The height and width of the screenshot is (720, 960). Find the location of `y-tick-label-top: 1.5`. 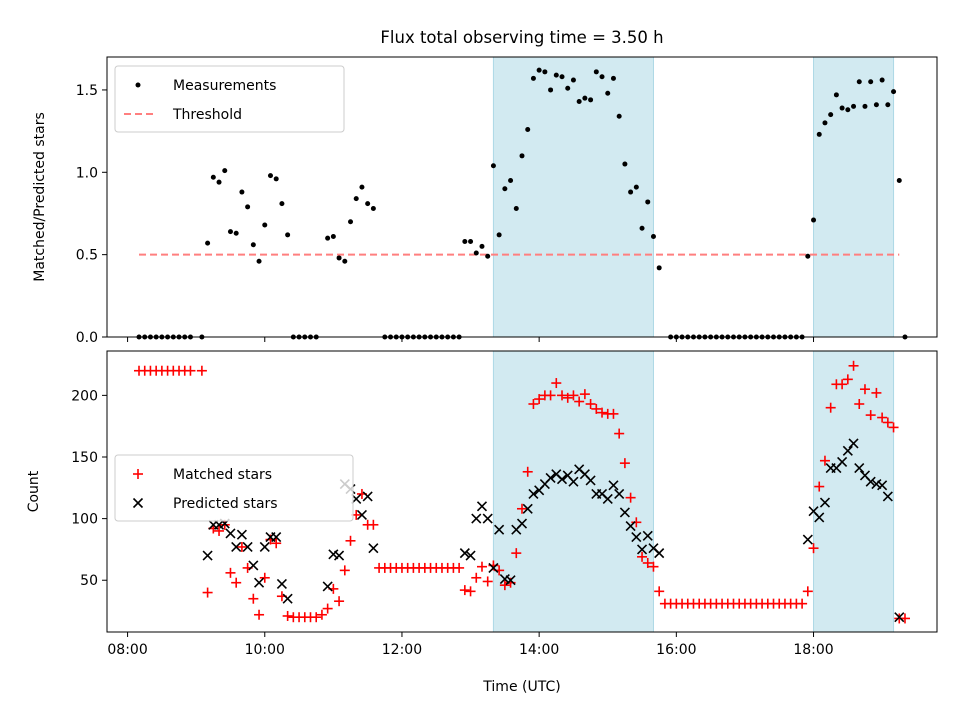

y-tick-label-top: 1.5 is located at coordinates (87, 91).